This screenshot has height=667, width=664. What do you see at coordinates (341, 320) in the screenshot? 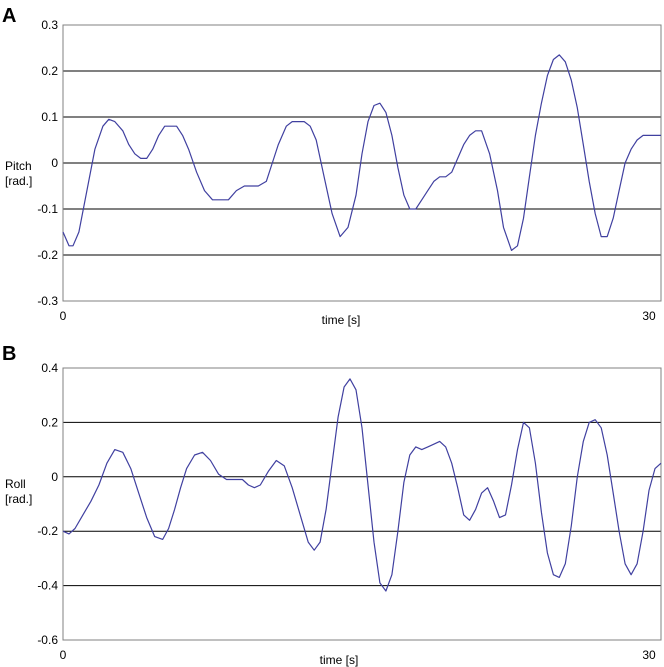
I see `x-axis-label-a: time [s]` at bounding box center [341, 320].